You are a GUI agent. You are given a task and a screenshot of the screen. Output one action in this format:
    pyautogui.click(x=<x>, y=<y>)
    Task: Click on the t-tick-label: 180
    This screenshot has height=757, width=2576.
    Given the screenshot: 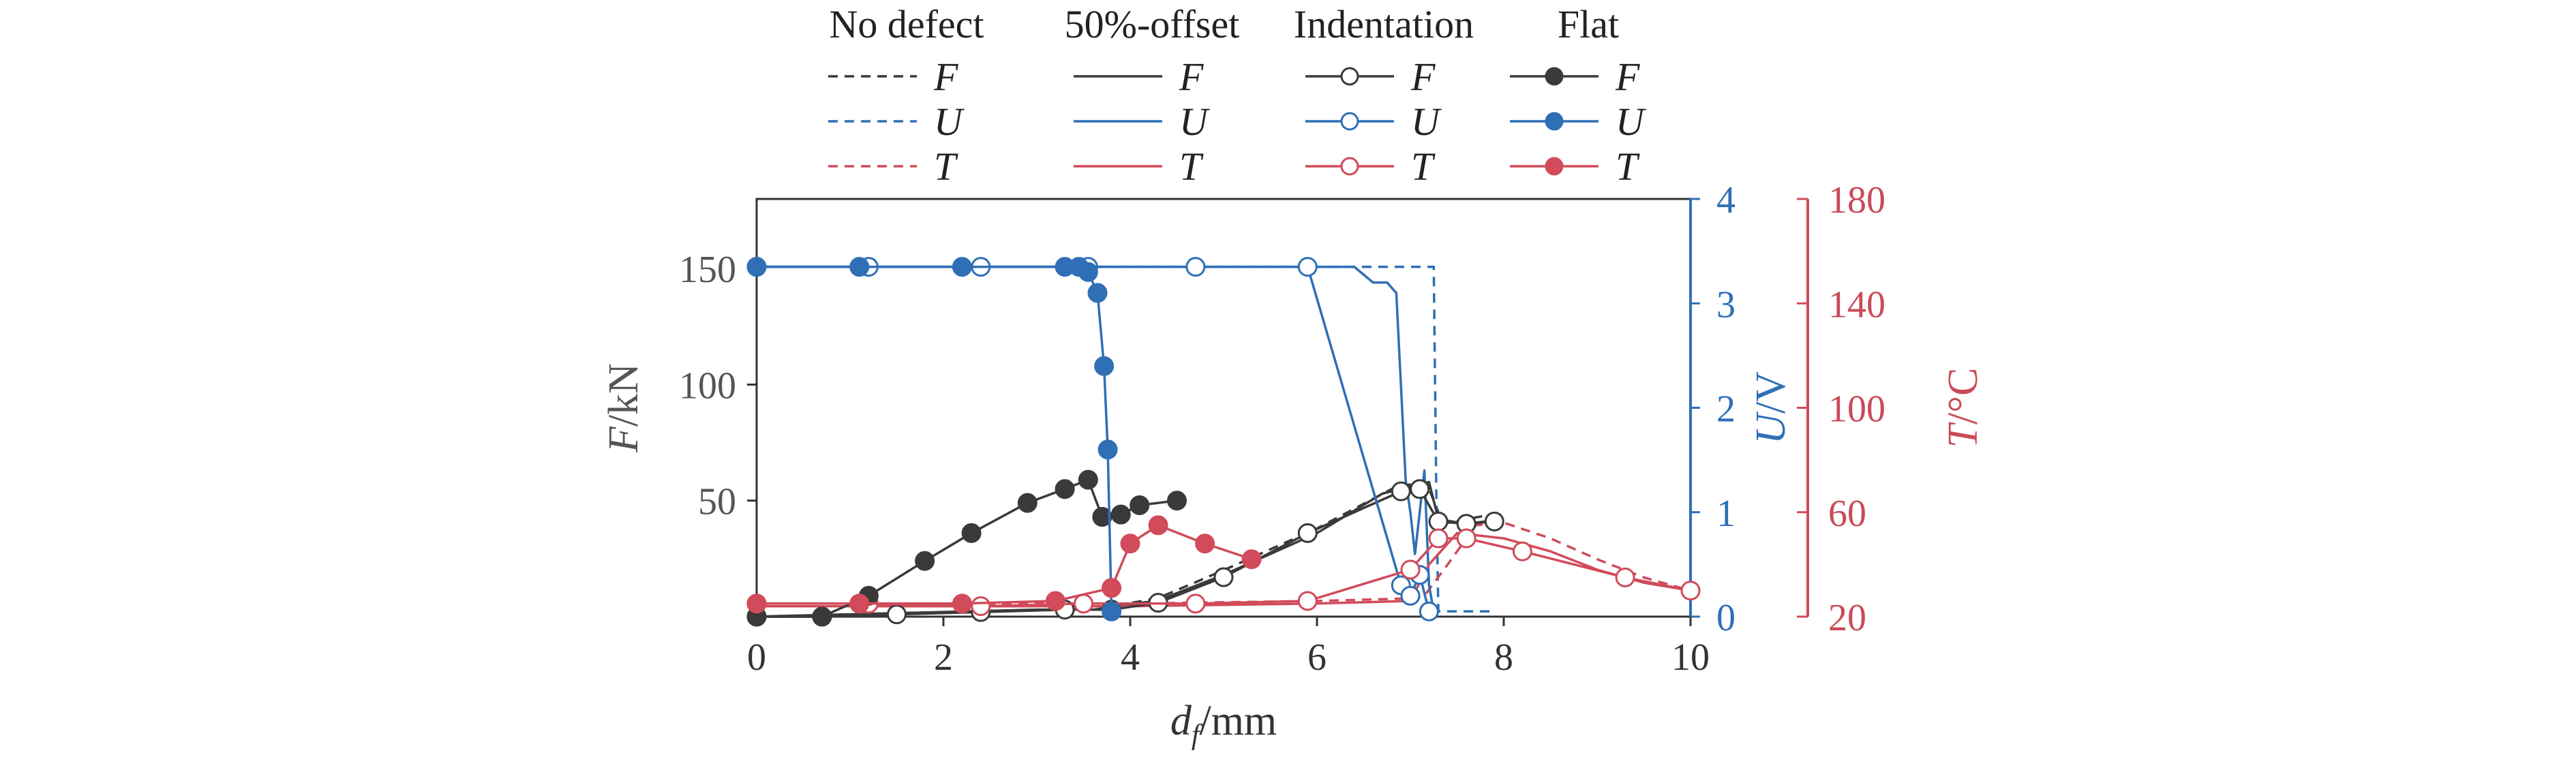 What is the action you would take?
    pyautogui.click(x=1857, y=200)
    